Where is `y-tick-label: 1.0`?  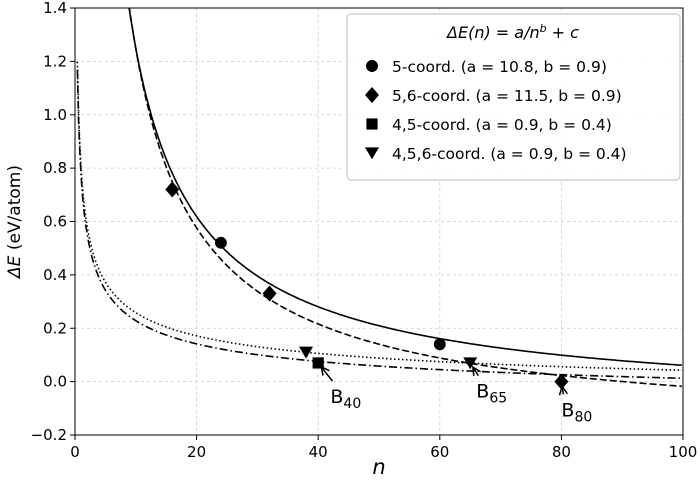
y-tick-label: 1.0 is located at coordinates (55, 115).